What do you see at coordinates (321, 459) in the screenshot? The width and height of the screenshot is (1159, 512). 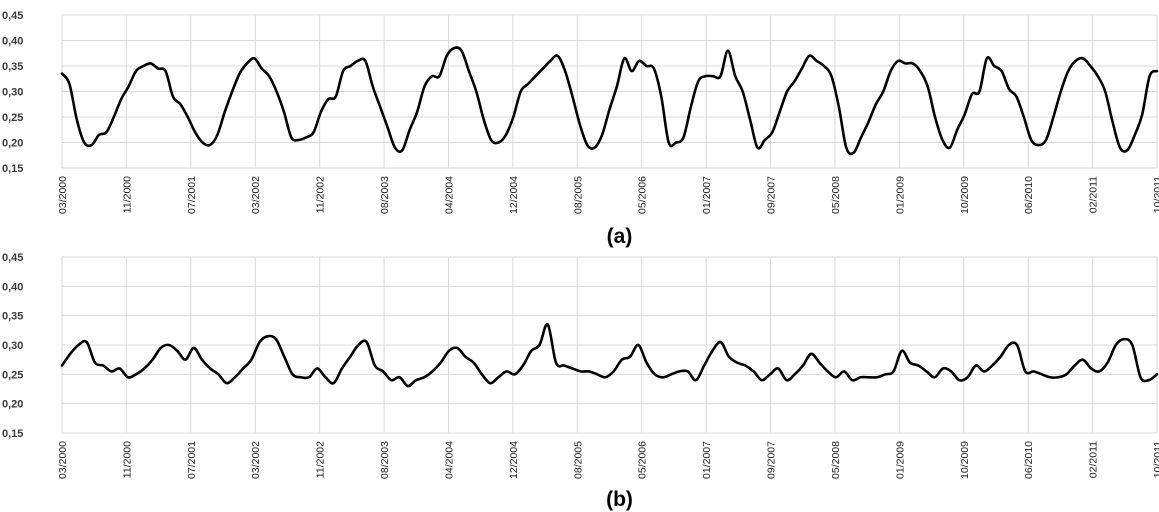 I see `chart-b-xtick-label: 11/2002` at bounding box center [321, 459].